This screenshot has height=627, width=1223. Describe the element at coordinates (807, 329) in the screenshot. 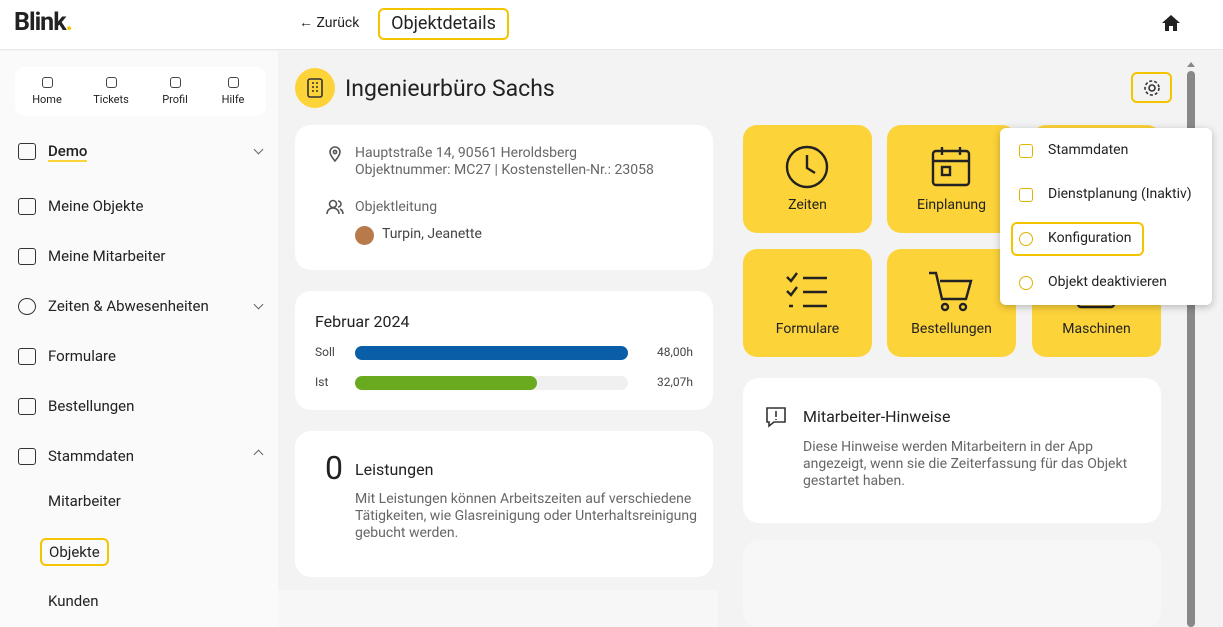

I see `tile-label: Formulare` at that location.